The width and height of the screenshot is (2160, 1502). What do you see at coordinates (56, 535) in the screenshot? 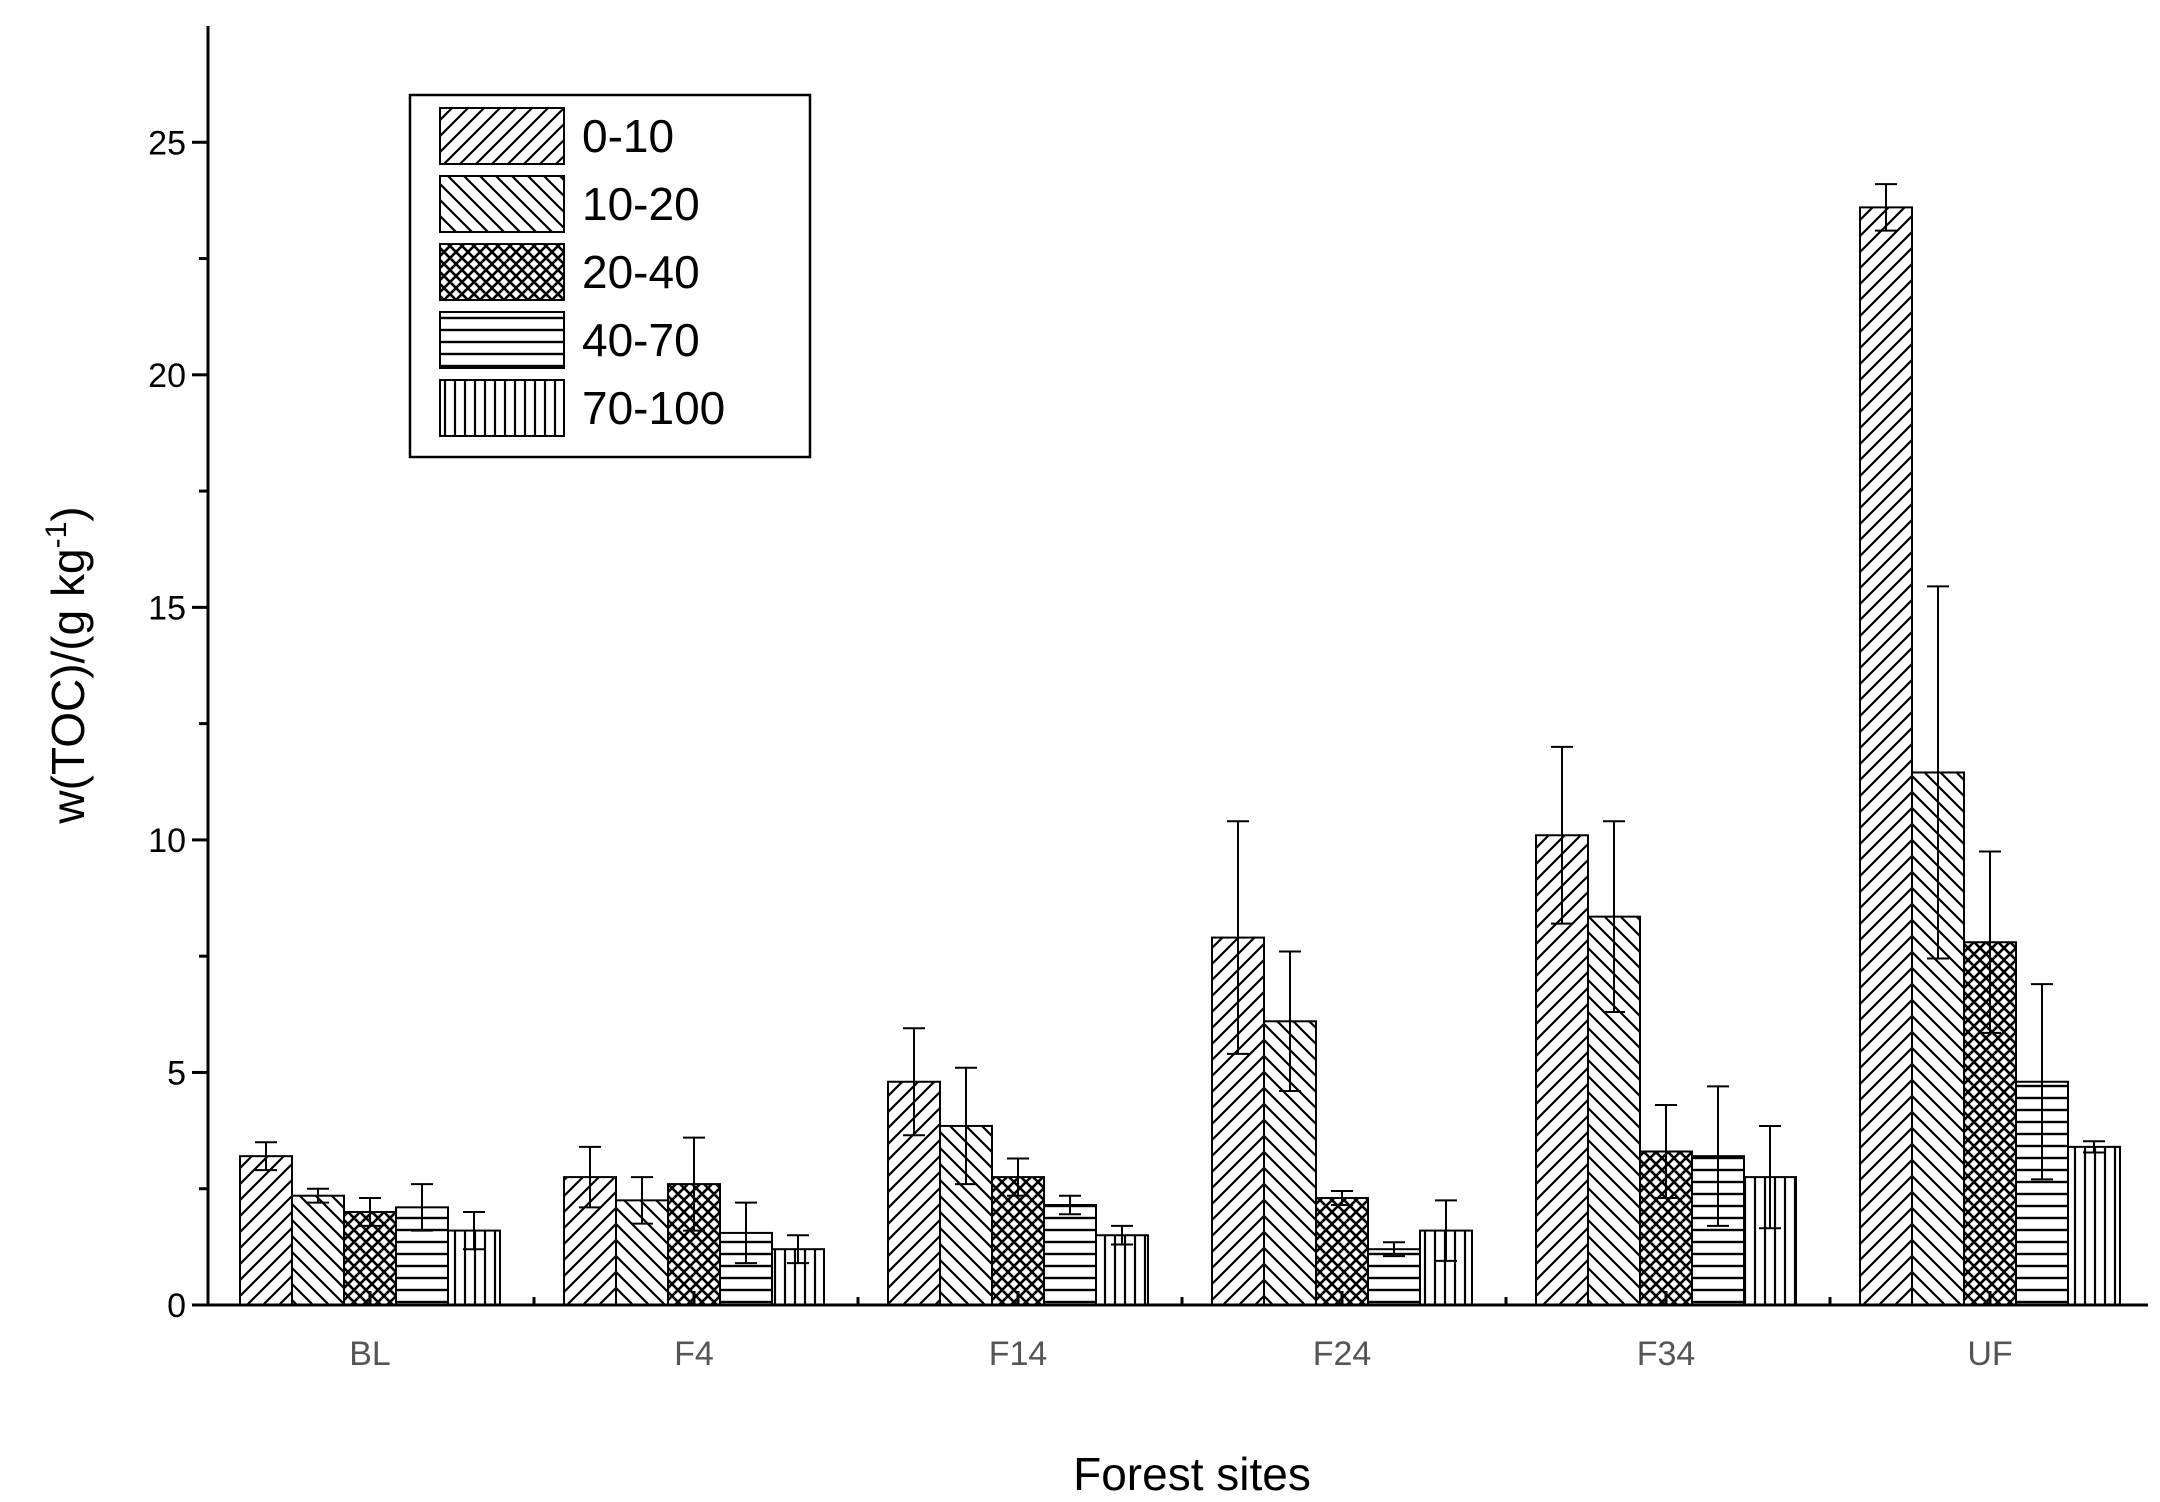
I see `y-axis-title-superscript: -1` at bounding box center [56, 535].